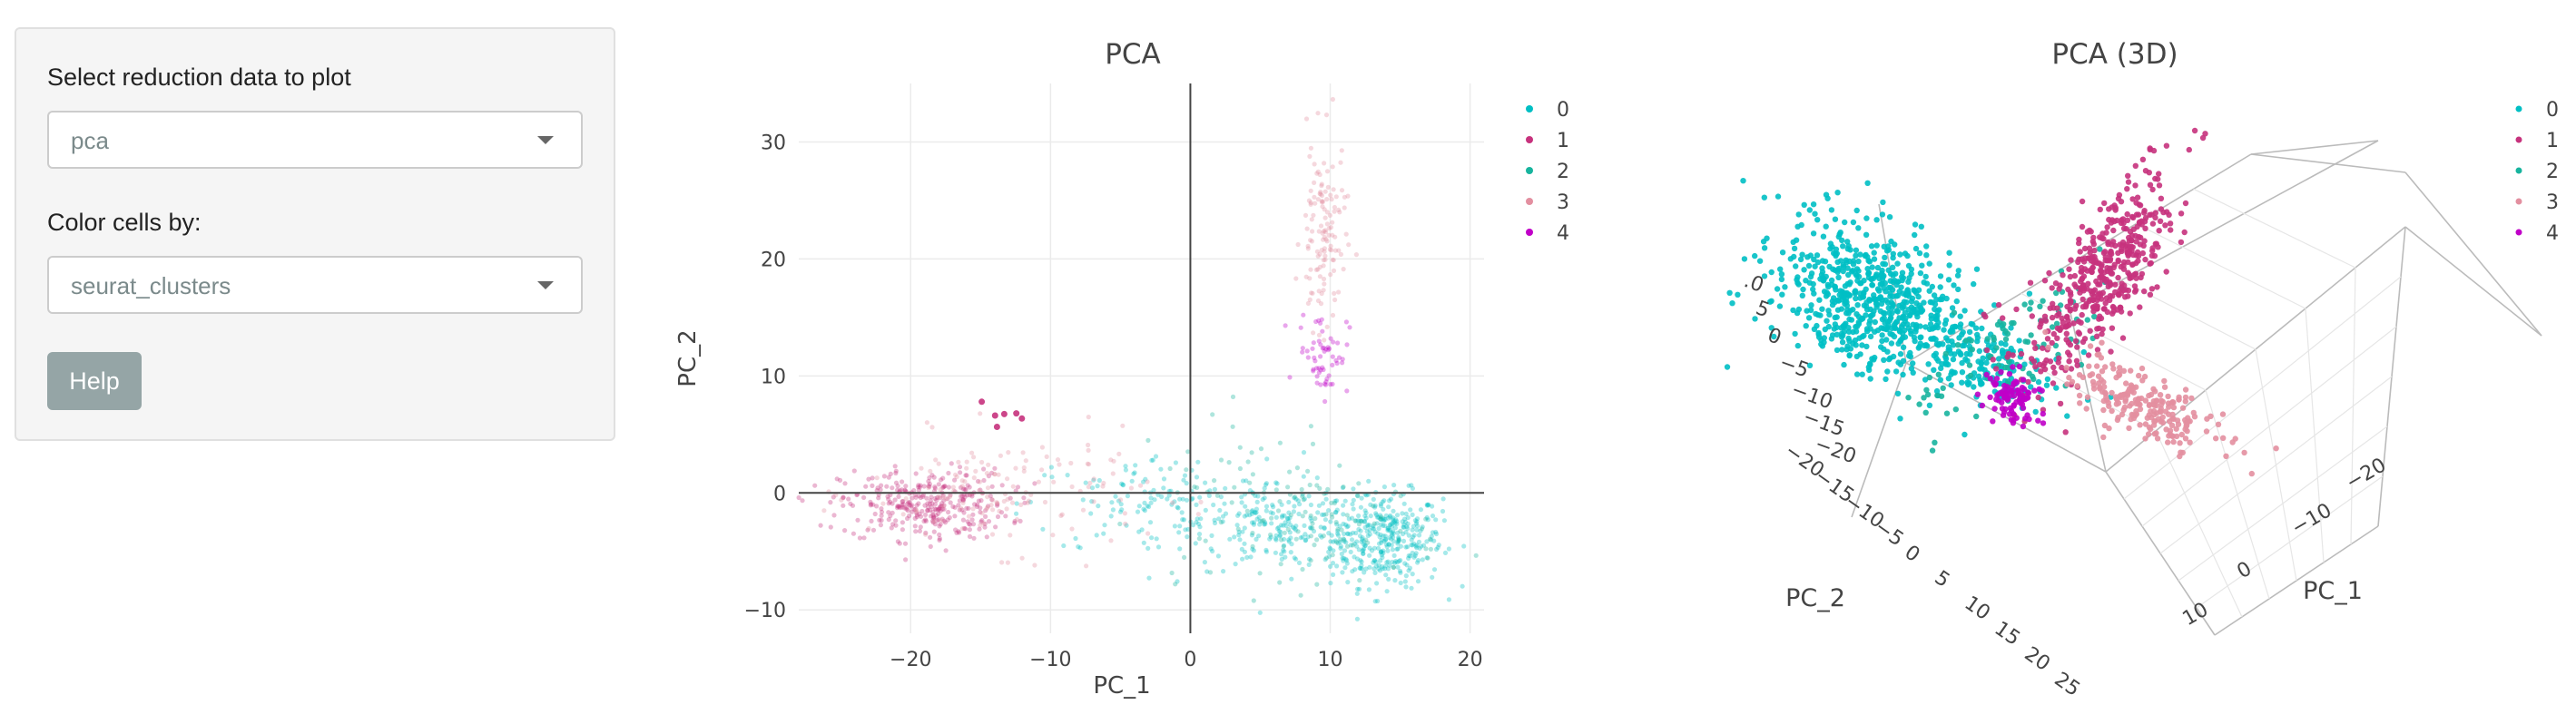  Describe the element at coordinates (315, 140) in the screenshot. I see `reduction-select: pca` at that location.